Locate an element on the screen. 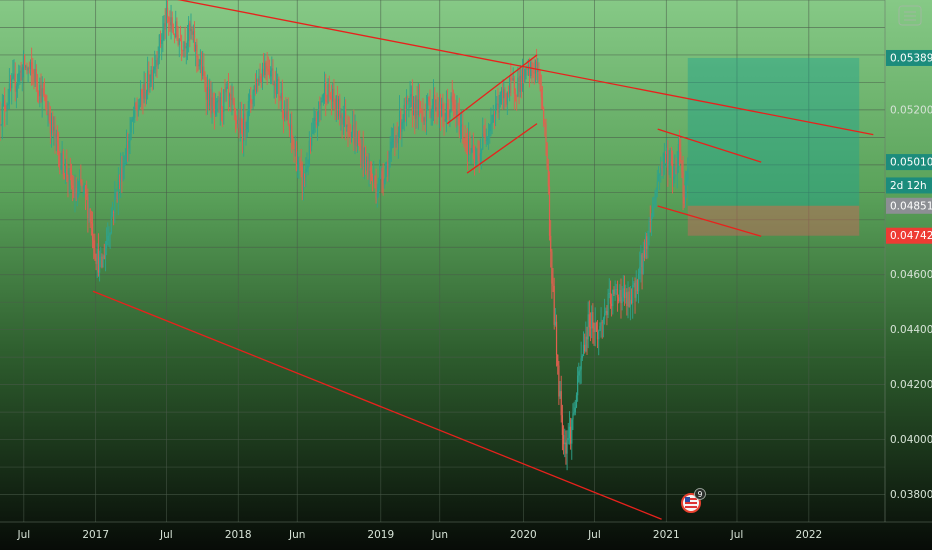 This screenshot has height=550, width=932. event-flag-icon: 9 is located at coordinates (693, 500).